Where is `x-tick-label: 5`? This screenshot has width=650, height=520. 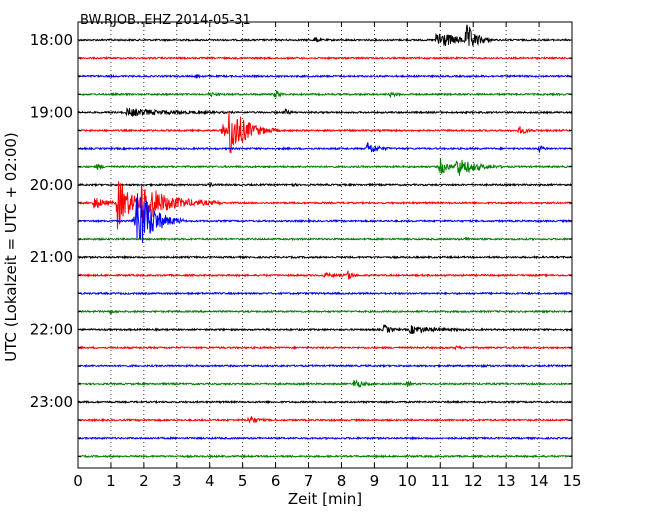
x-tick-label: 5 is located at coordinates (243, 481).